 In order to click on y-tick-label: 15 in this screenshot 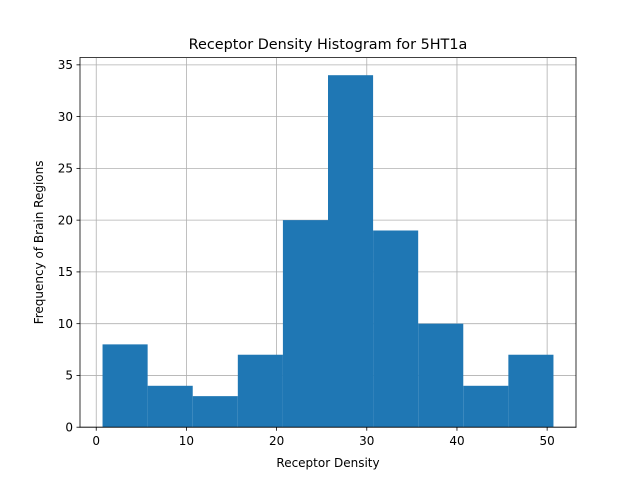, I will do `click(65, 272)`.